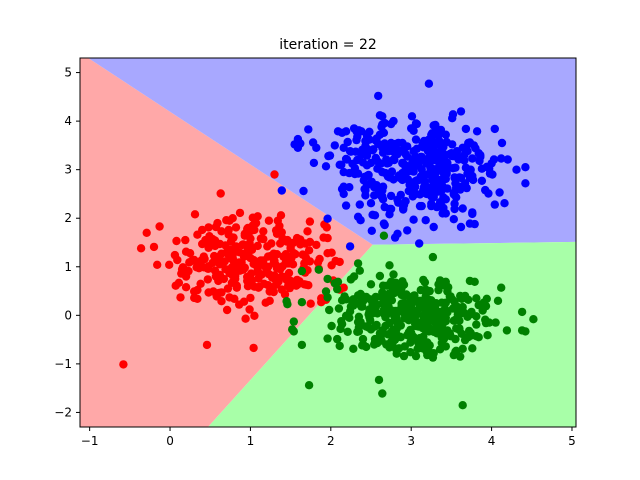 Image resolution: width=640 pixels, height=480 pixels. What do you see at coordinates (411, 441) in the screenshot?
I see `x-tick-label: 3` at bounding box center [411, 441].